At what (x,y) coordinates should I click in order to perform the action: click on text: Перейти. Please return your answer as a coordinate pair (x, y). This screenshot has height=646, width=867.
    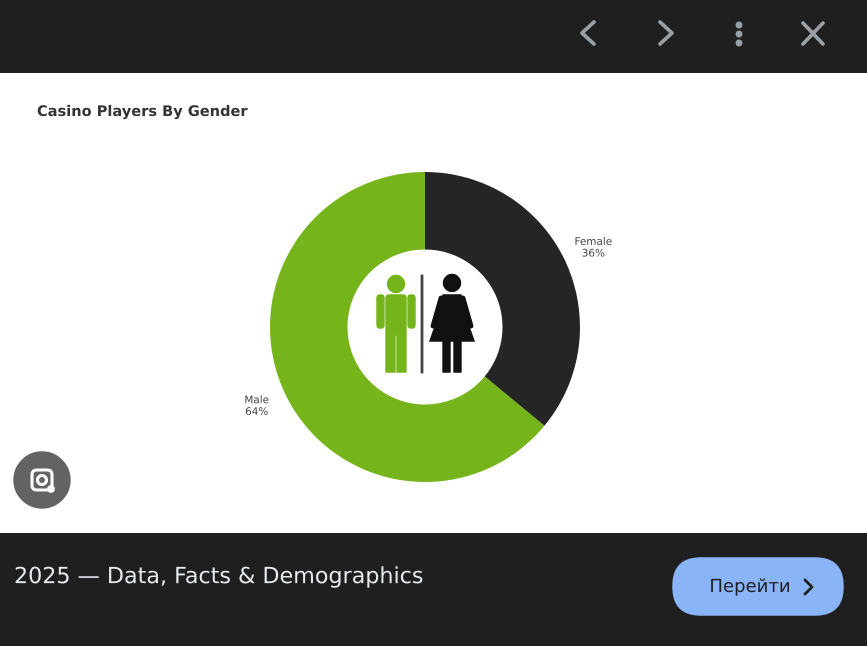
    Looking at the image, I should click on (750, 587).